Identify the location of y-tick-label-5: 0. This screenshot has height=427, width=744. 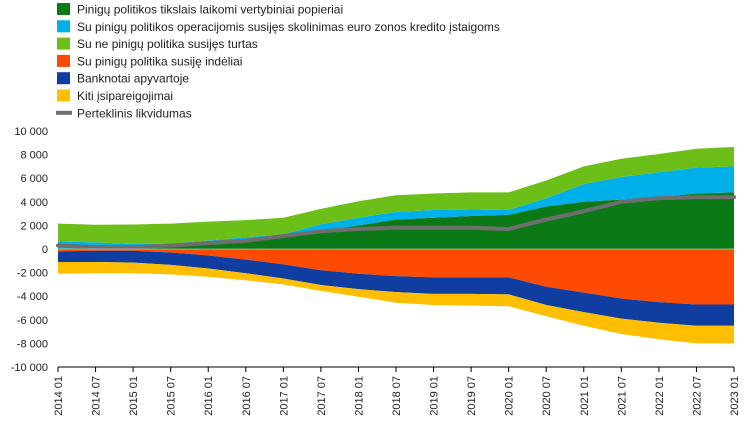
(45, 250).